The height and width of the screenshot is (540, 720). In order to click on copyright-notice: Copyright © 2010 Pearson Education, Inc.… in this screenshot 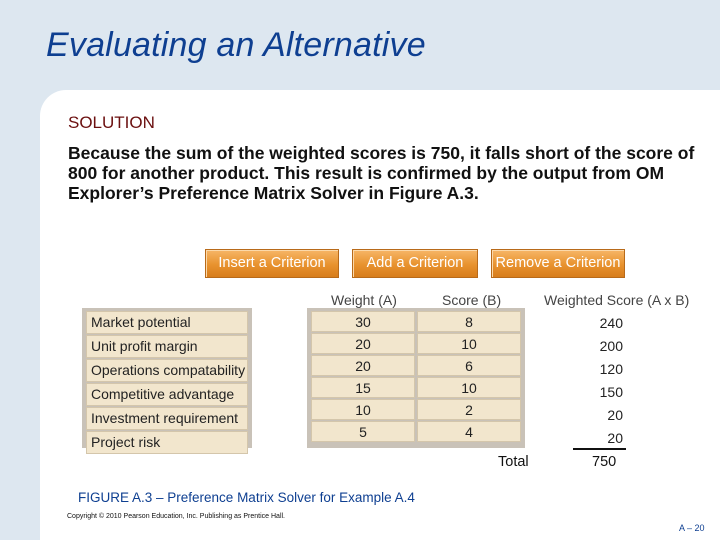, I will do `click(176, 516)`.